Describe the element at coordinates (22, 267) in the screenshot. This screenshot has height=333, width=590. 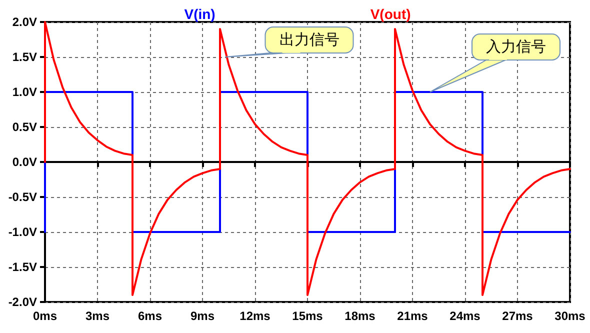
I see `y-tick-label: -1.5V` at that location.